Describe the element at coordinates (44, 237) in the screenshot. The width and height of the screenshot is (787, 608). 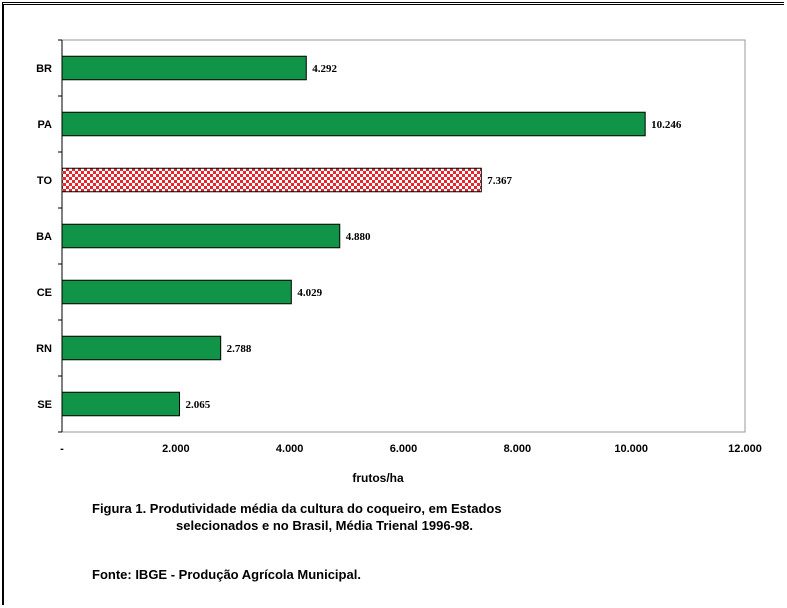
I see `category-label-ba: BA` at that location.